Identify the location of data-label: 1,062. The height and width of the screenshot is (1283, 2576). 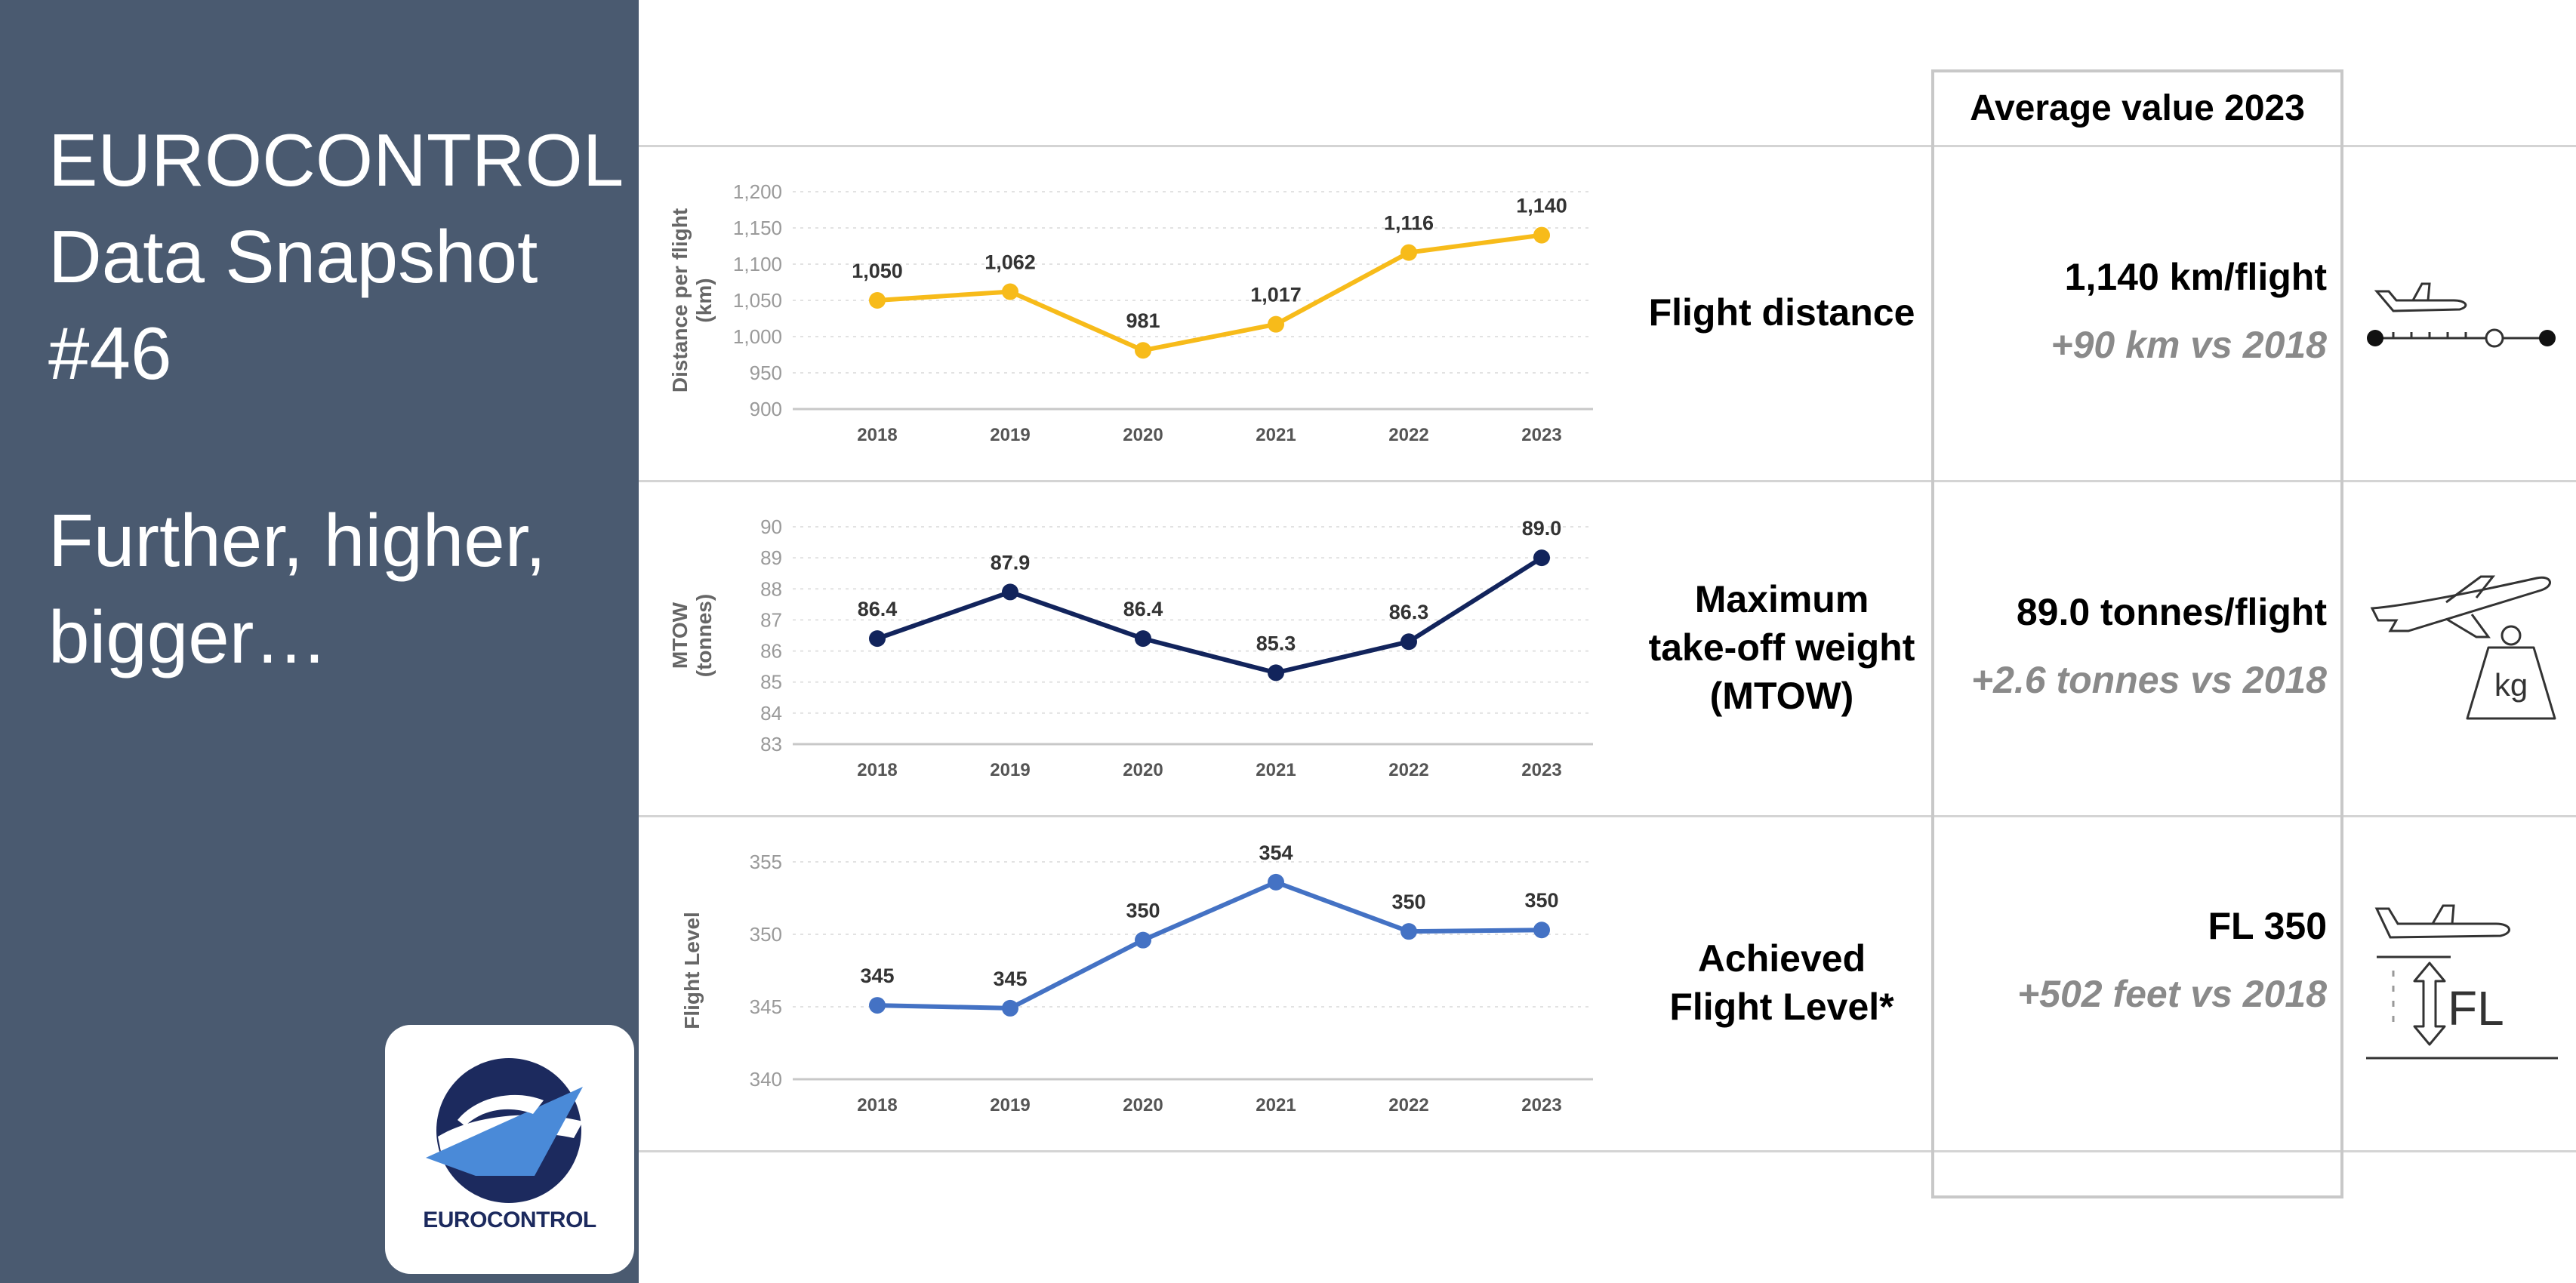
(1010, 262).